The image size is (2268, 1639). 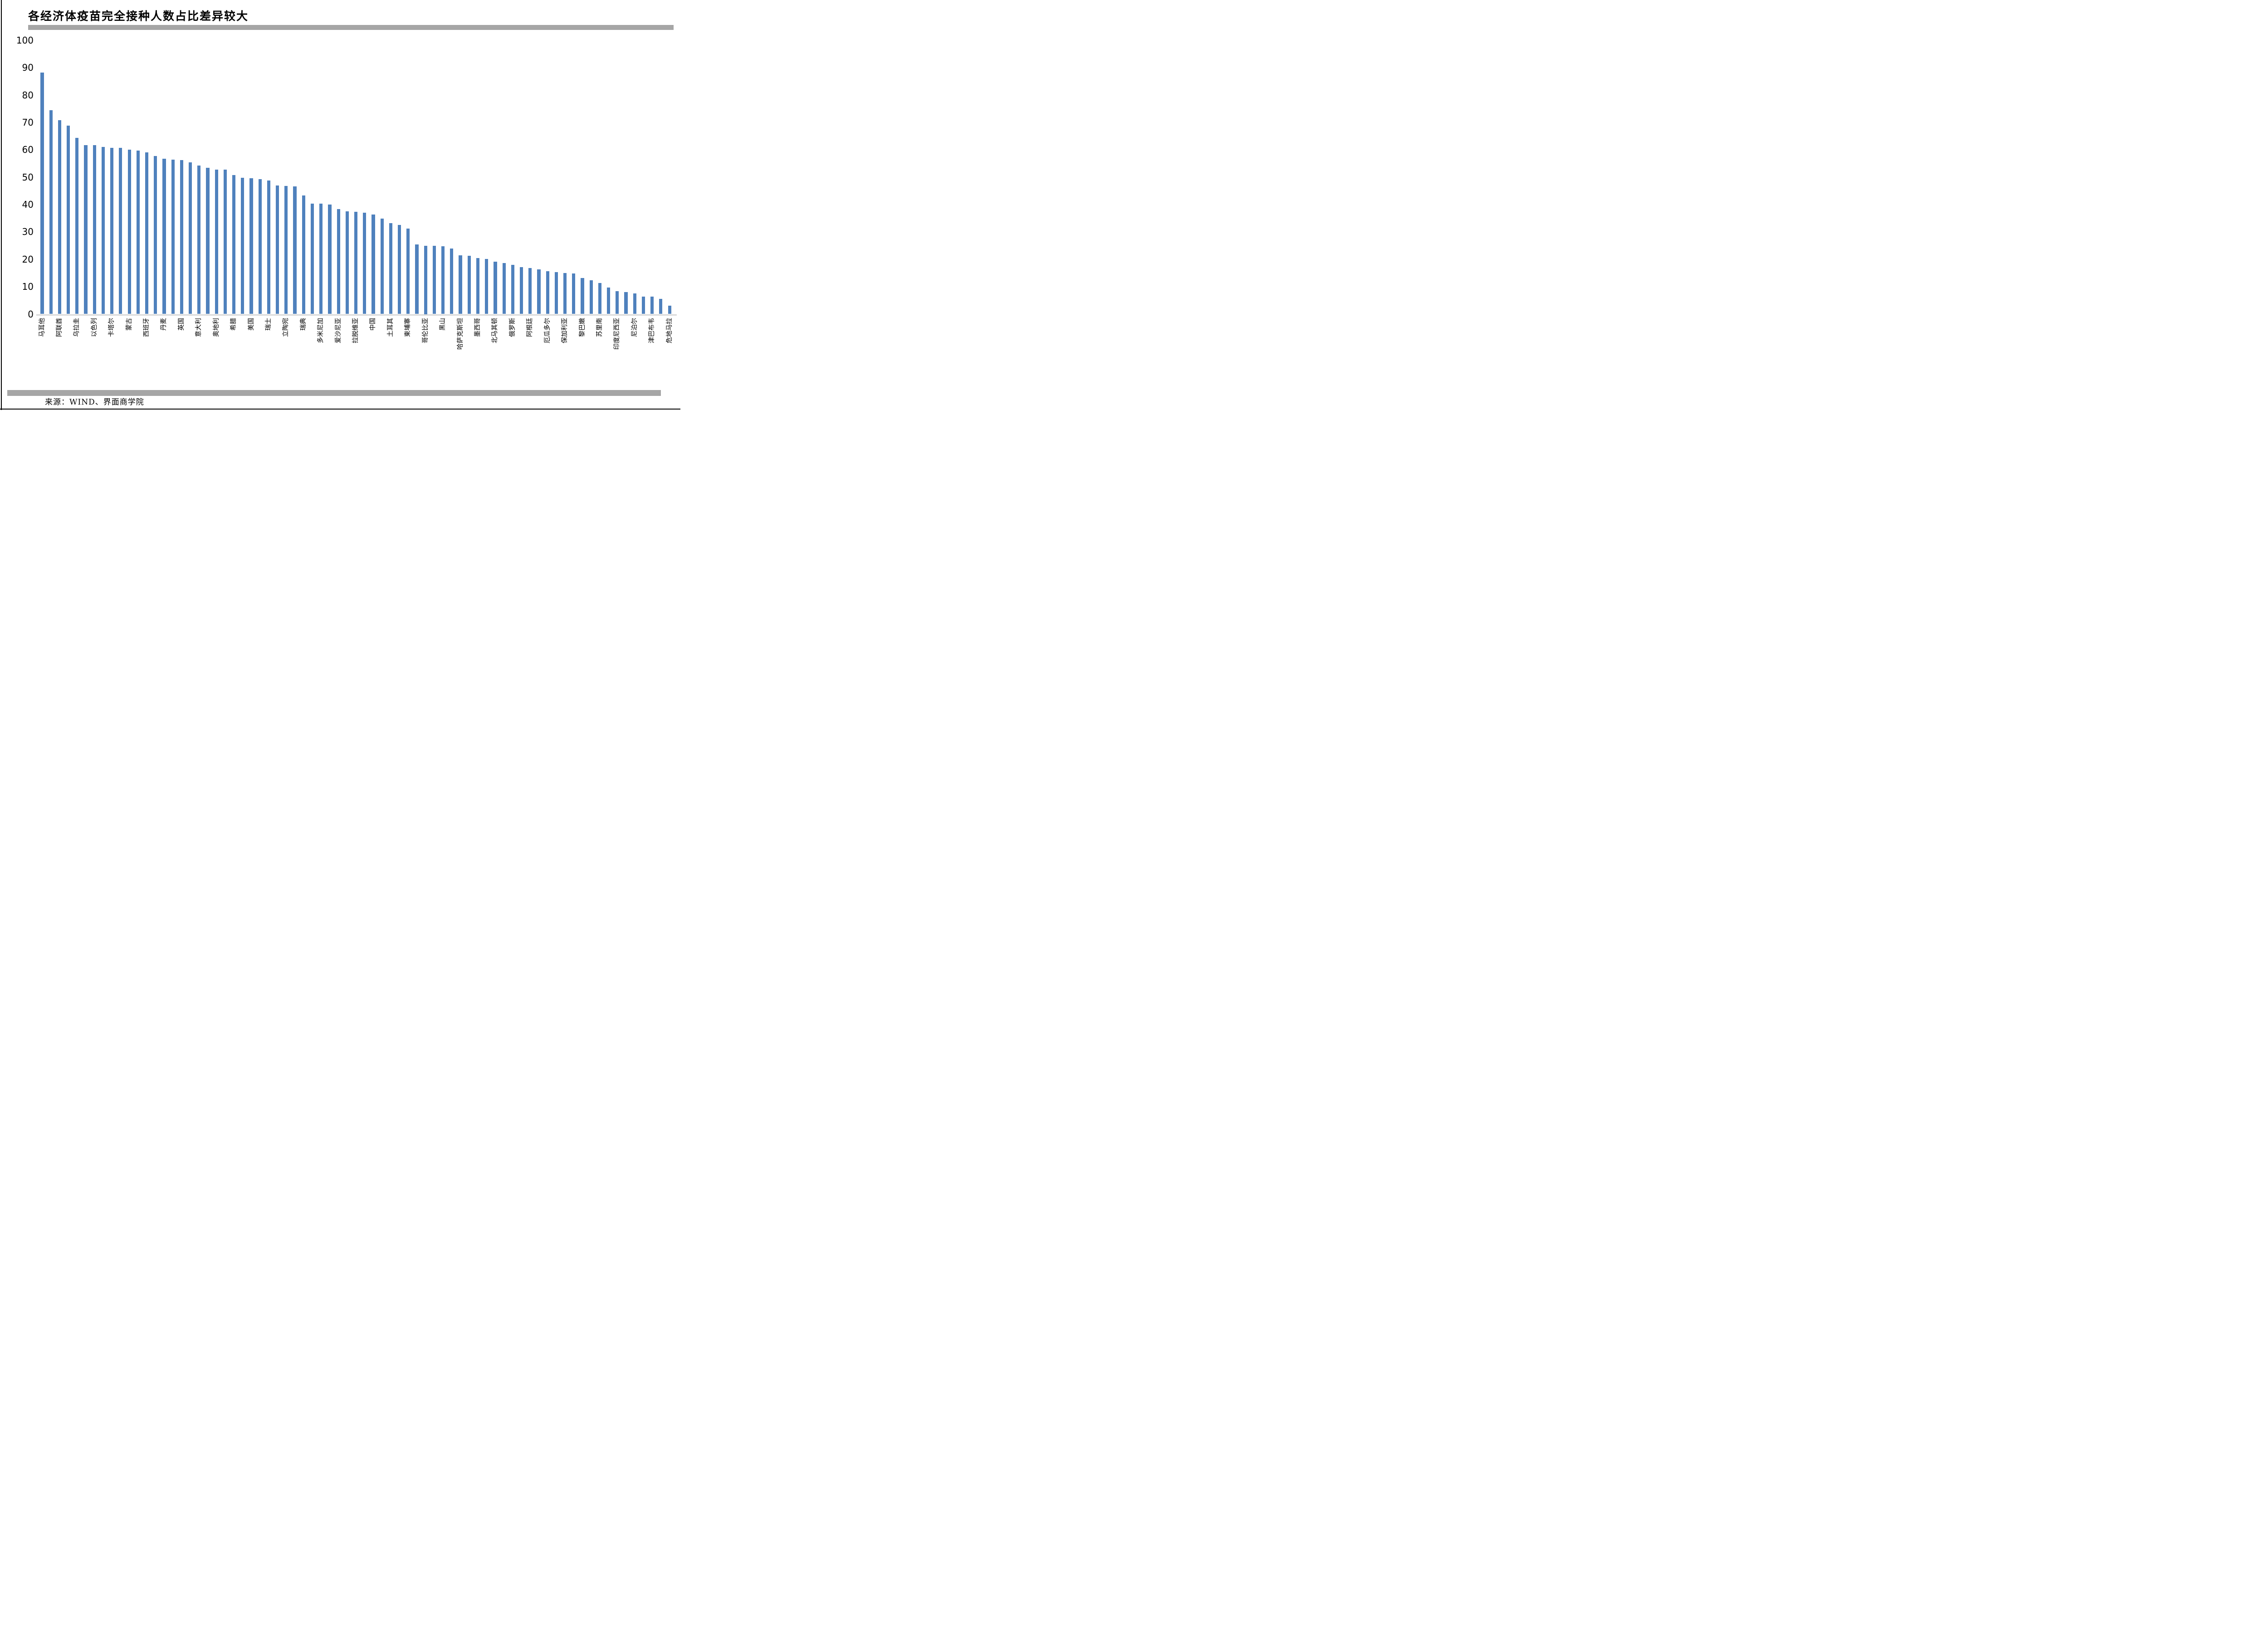 What do you see at coordinates (303, 324) in the screenshot?
I see `x-axis-label: 瑞典` at bounding box center [303, 324].